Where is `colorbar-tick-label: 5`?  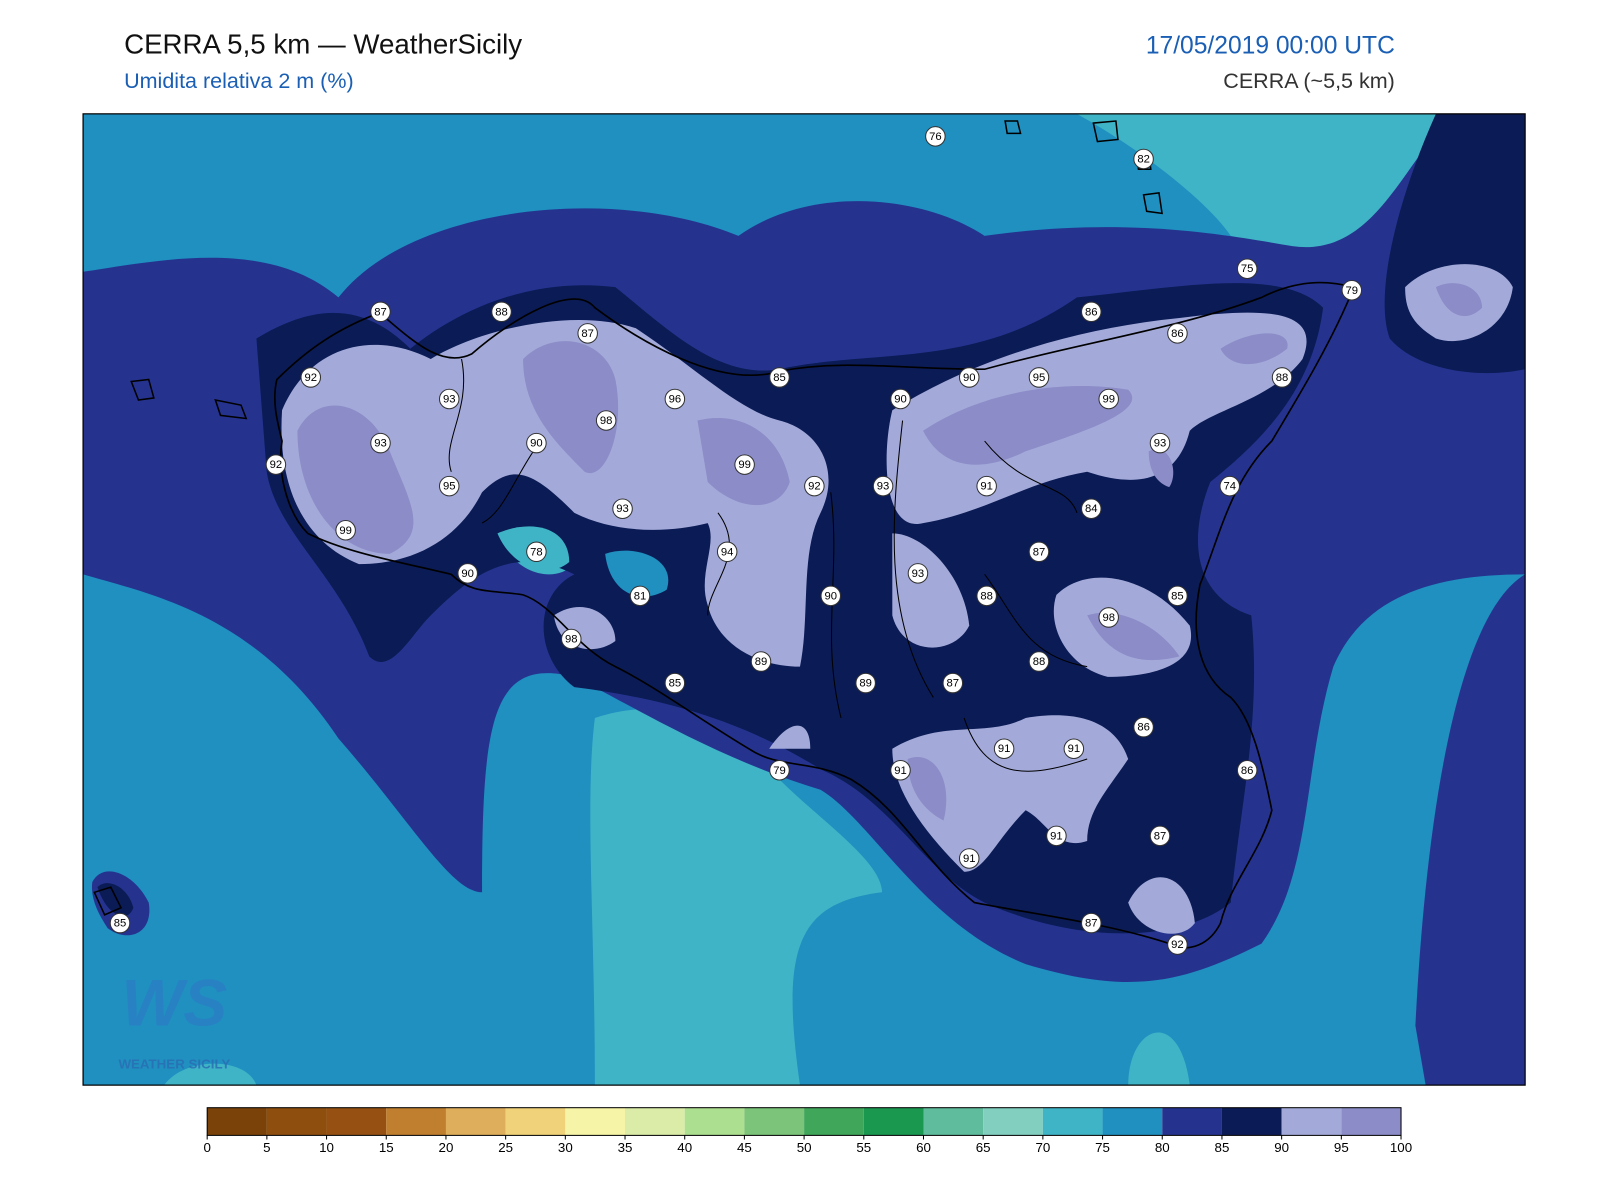 colorbar-tick-label: 5 is located at coordinates (266, 1147).